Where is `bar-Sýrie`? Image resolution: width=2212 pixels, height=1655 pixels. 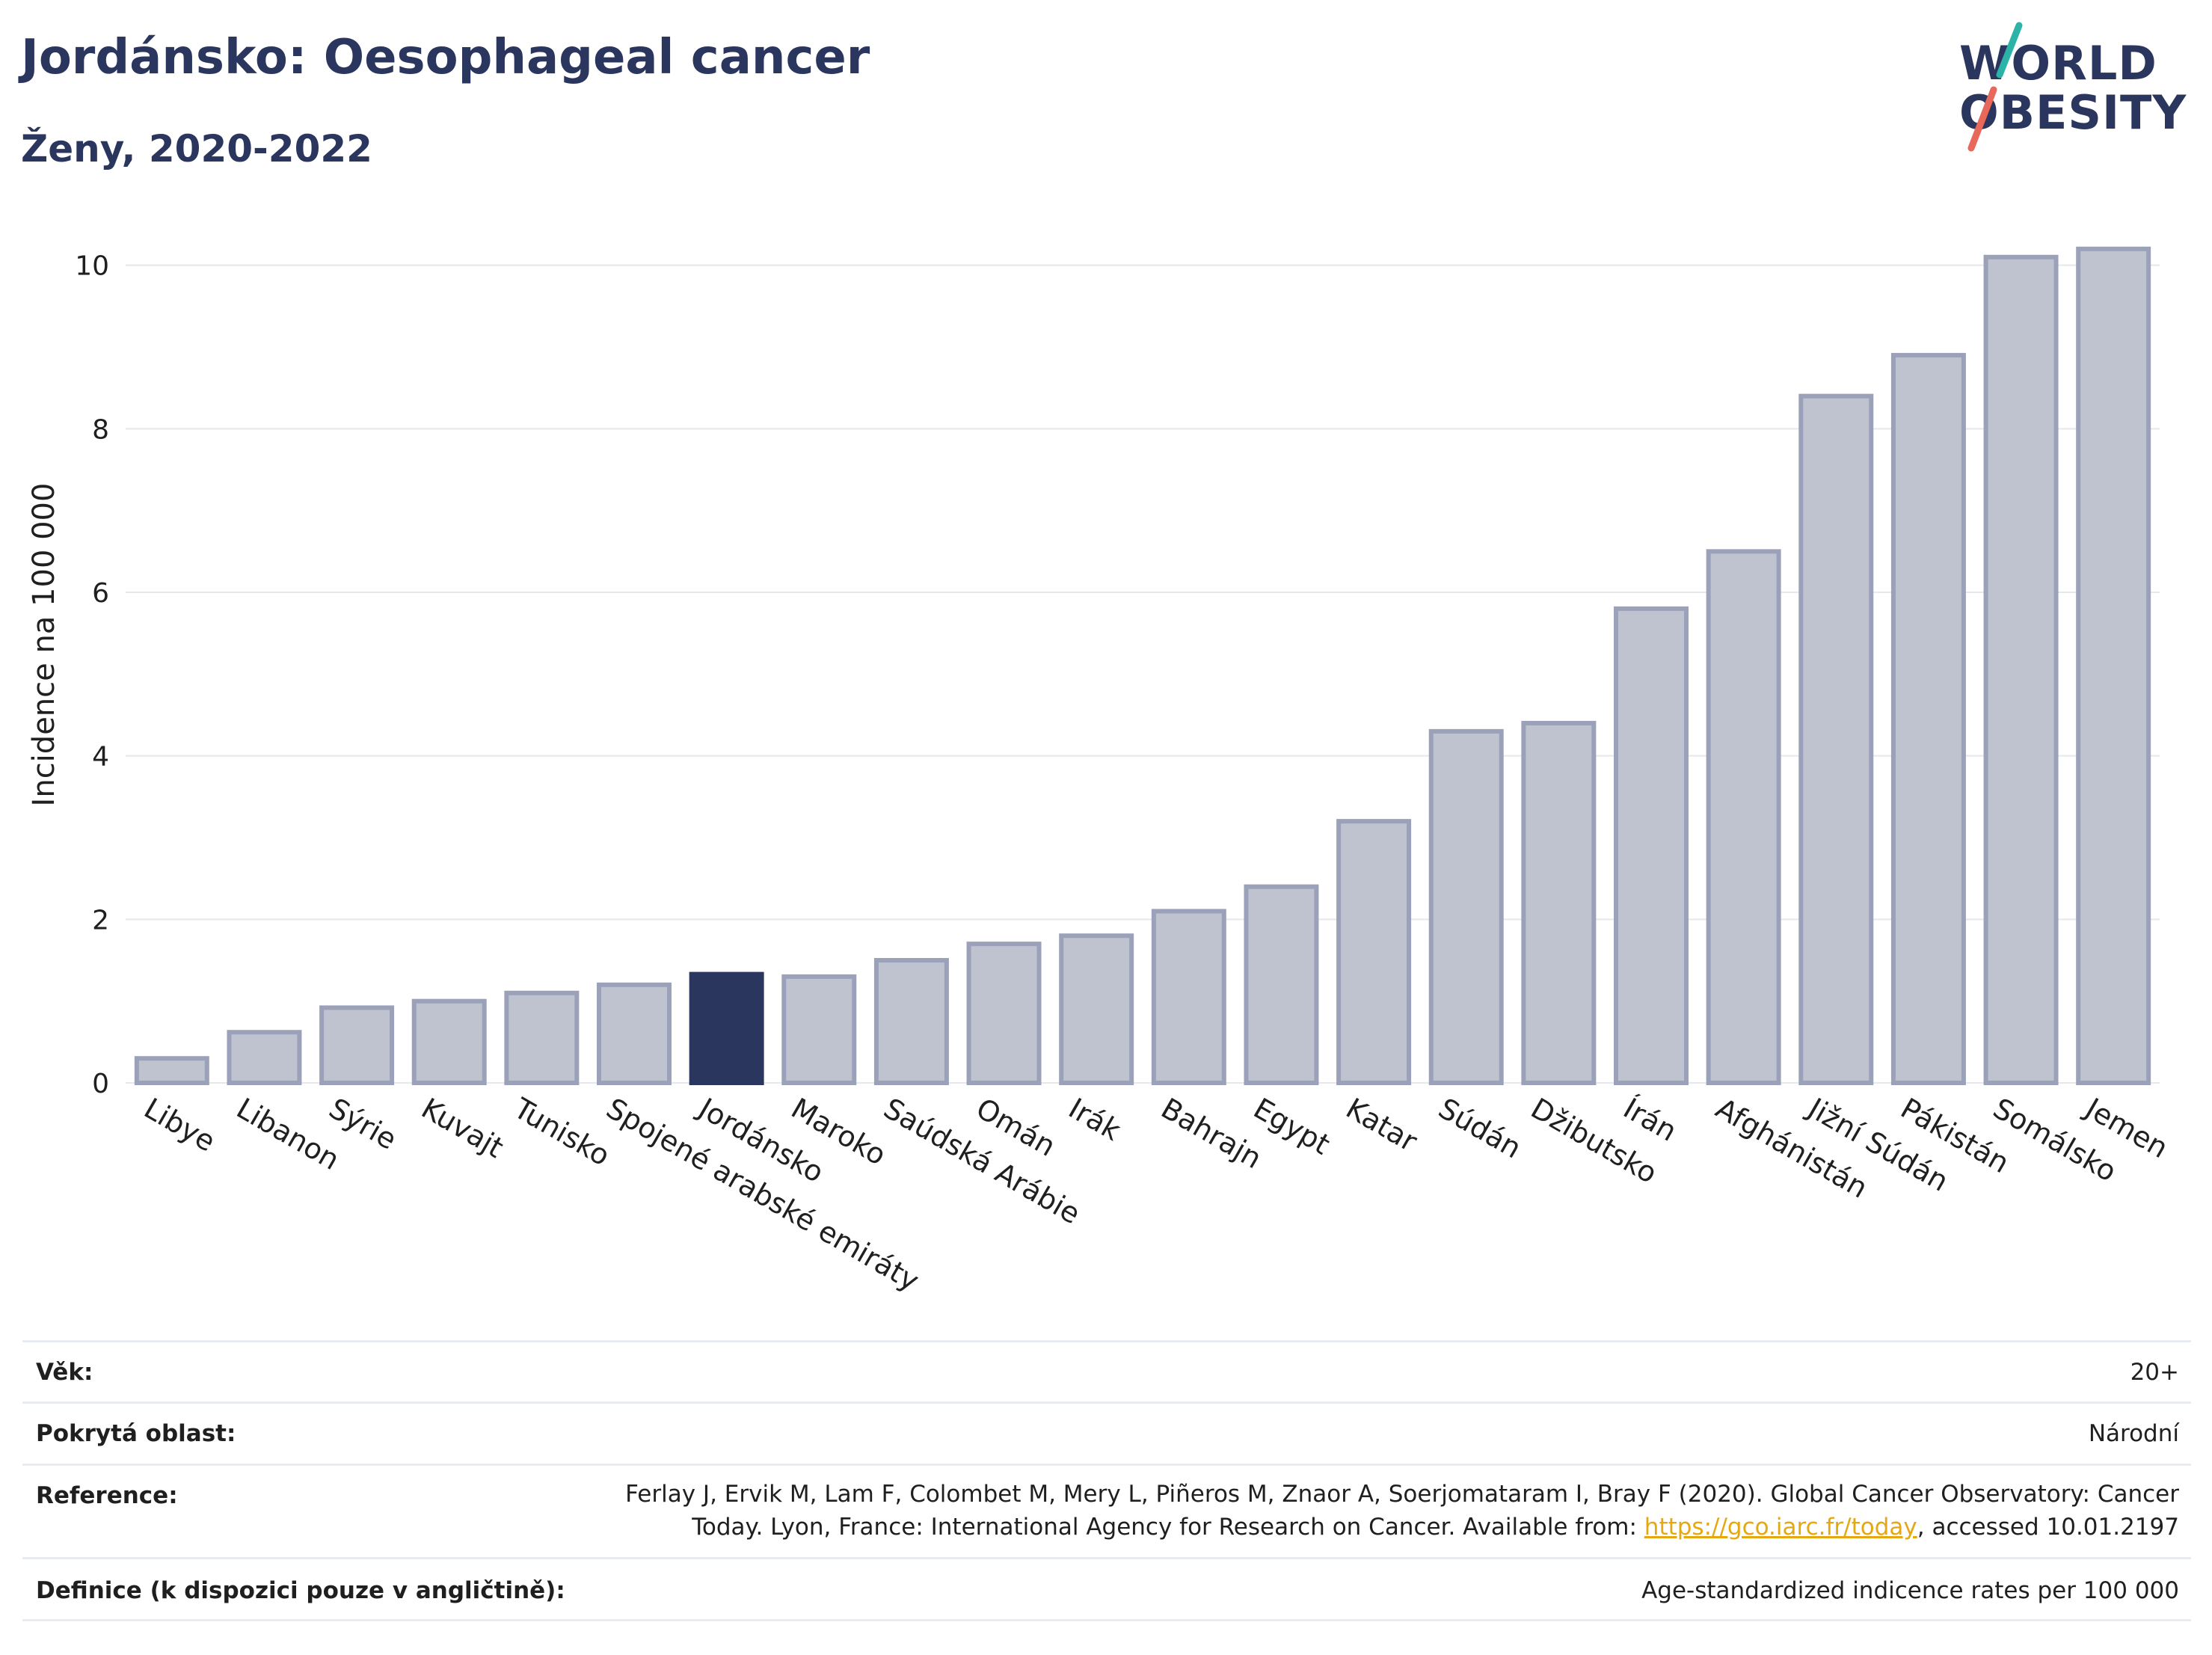
bar-Sýrie is located at coordinates (357, 1045).